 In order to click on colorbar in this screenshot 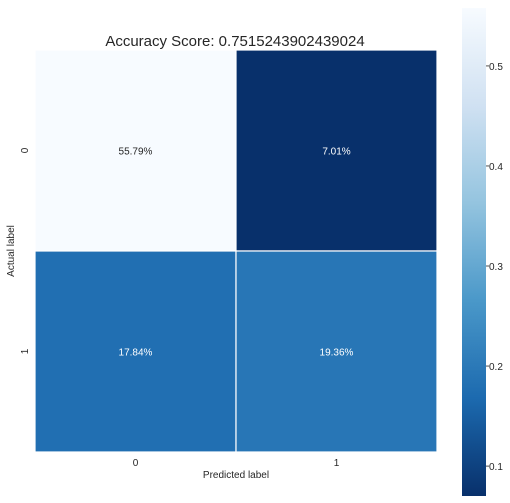, I will do `click(474, 252)`.